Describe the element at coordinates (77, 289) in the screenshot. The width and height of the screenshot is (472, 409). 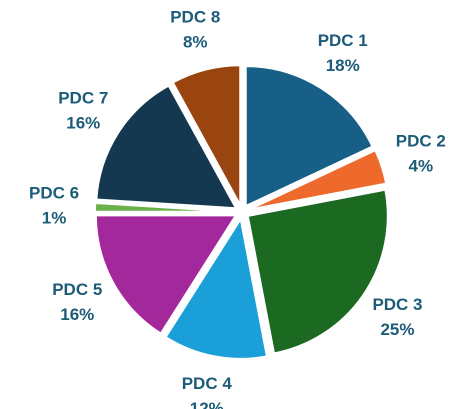
I see `slice-label: PDC 5` at that location.